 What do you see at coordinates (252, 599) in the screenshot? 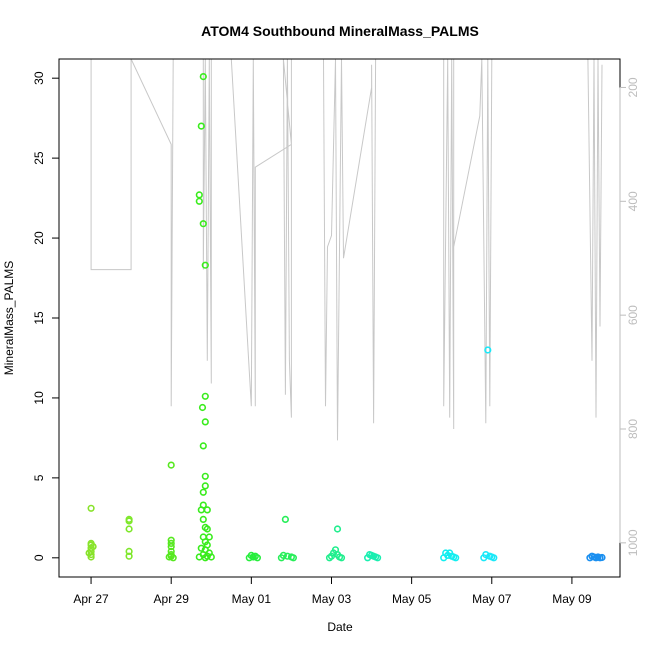
I see `x-tick-label: May 01` at bounding box center [252, 599].